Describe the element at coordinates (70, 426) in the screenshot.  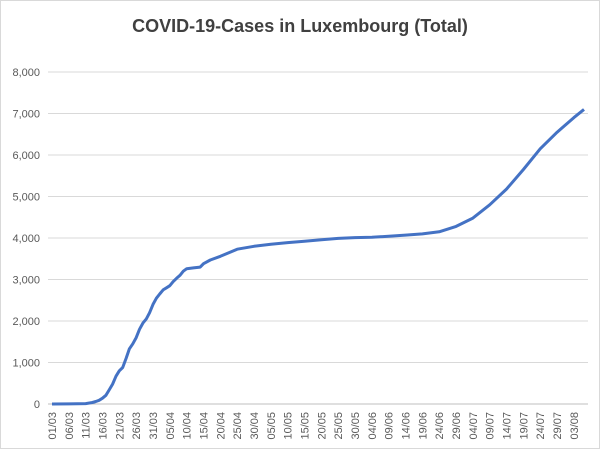
I see `x-tick-label: 06/03` at that location.